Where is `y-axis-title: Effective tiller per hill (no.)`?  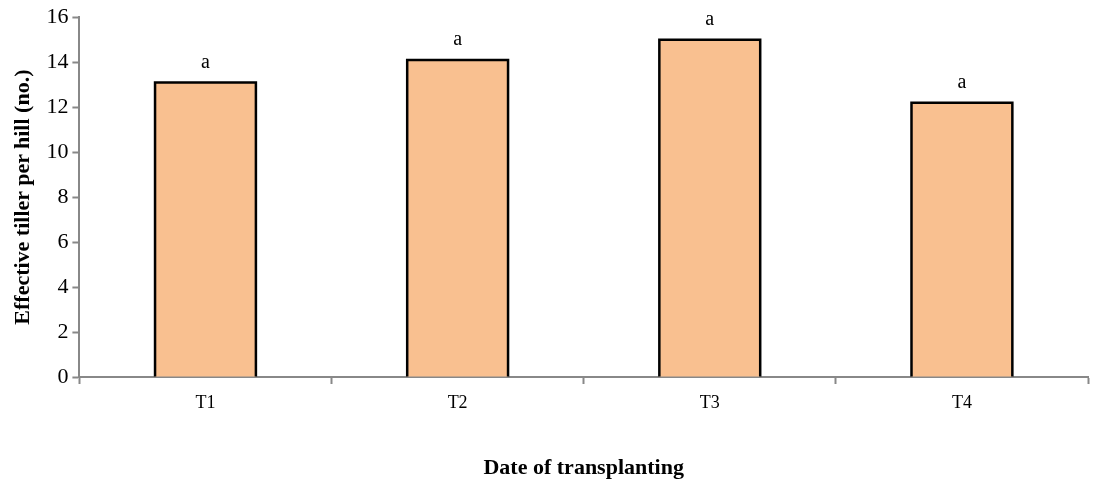 y-axis-title: Effective tiller per hill (no.) is located at coordinates (21, 197).